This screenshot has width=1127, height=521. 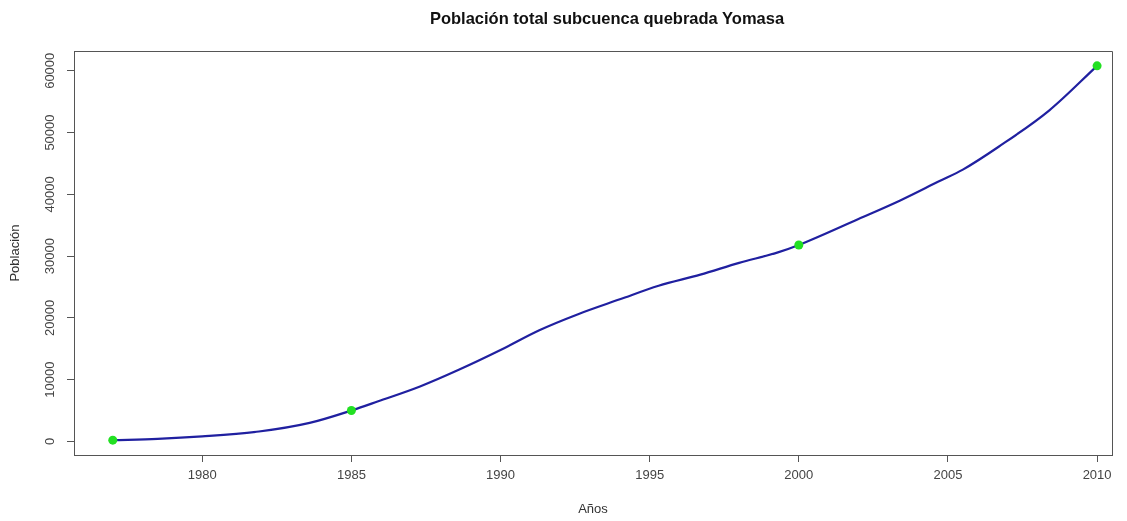 What do you see at coordinates (202, 475) in the screenshot?
I see `x-tick-label: 1980` at bounding box center [202, 475].